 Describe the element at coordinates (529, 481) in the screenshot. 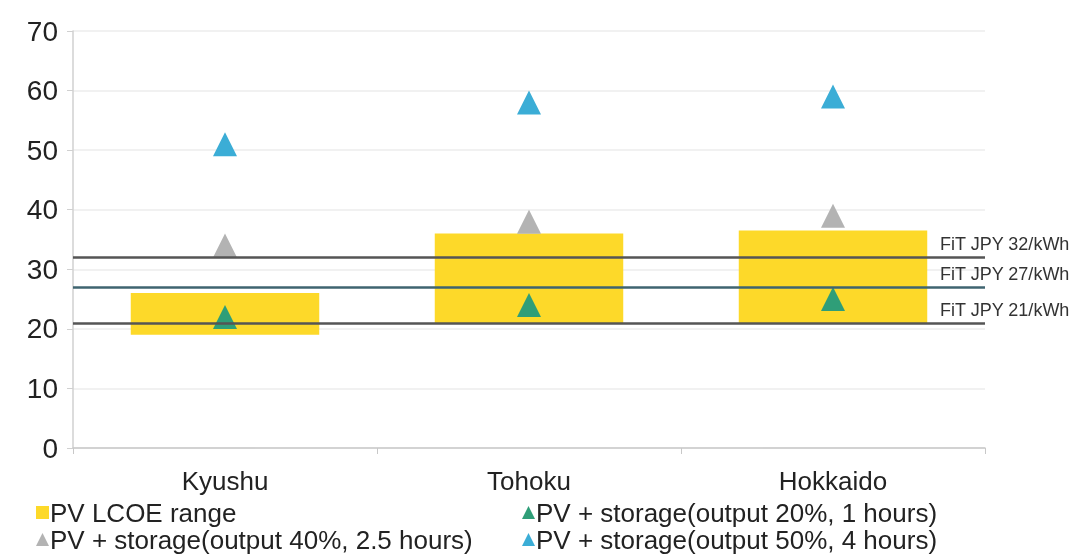

I see `x-tick-label: Tohoku` at that location.